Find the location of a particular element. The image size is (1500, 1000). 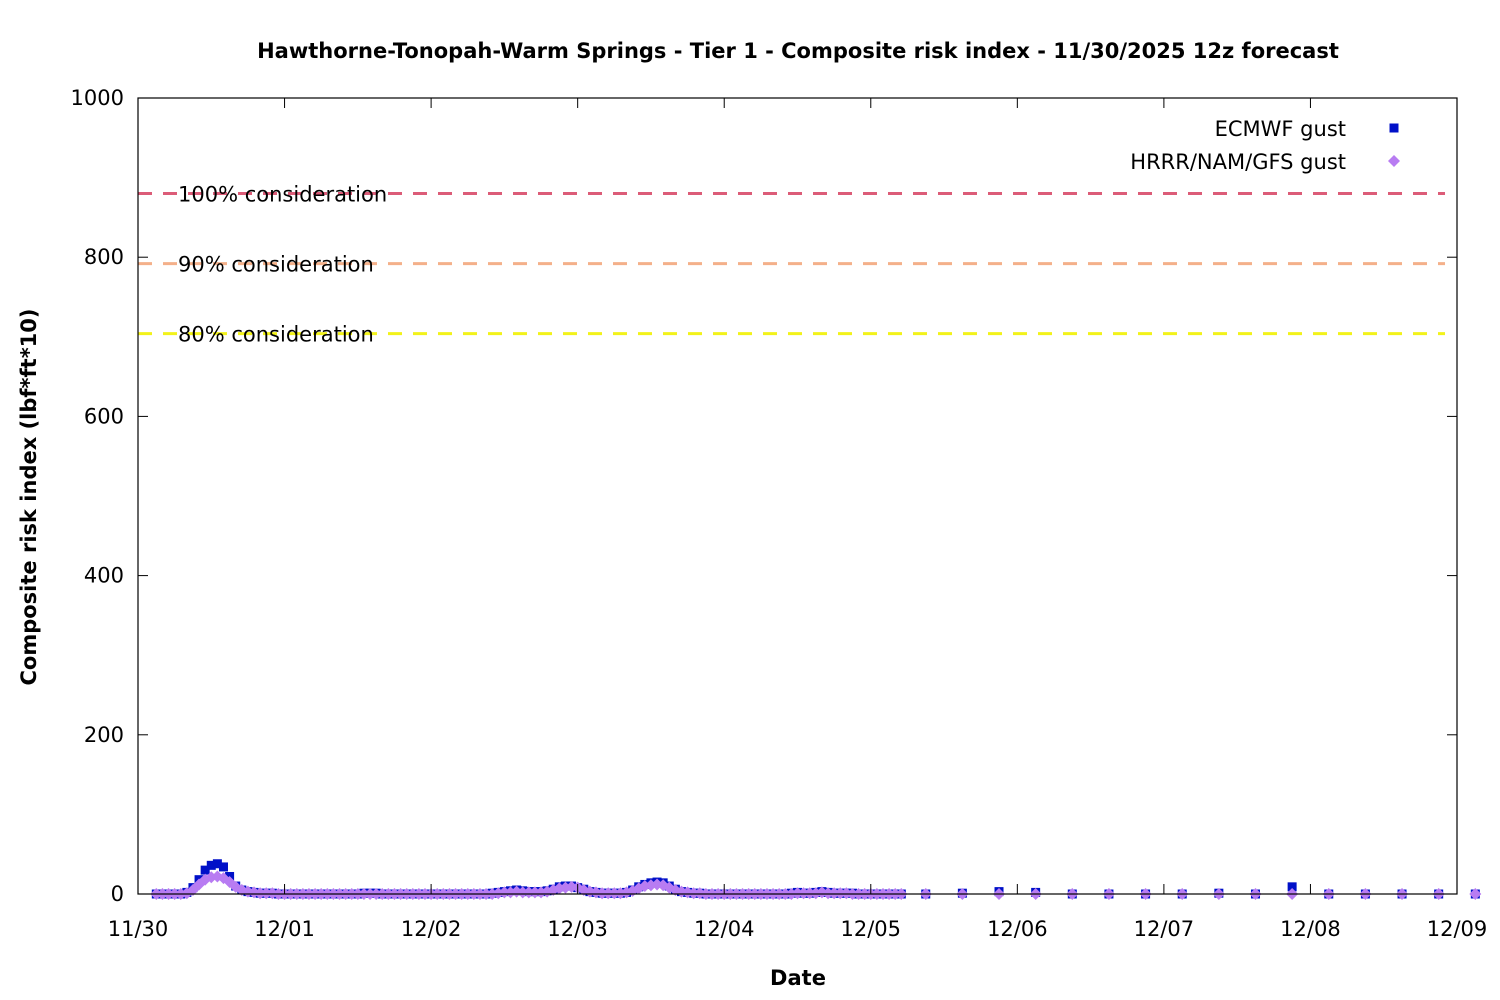

x-tick-label: 12/06 is located at coordinates (1017, 929).